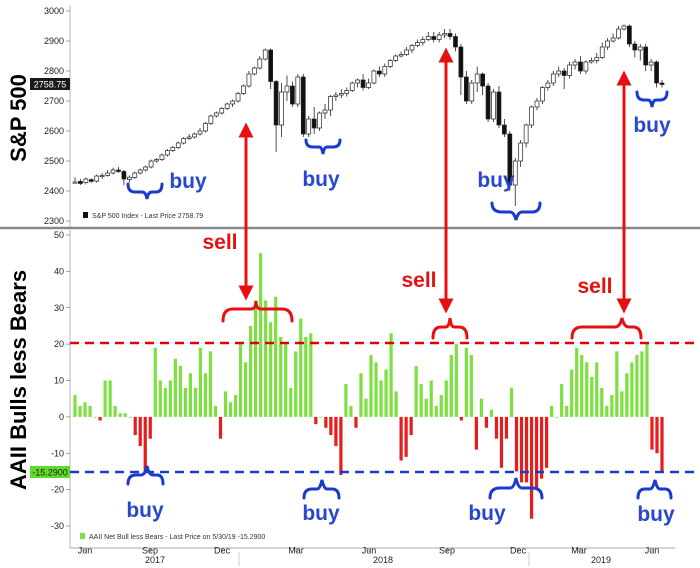  What do you see at coordinates (50, 472) in the screenshot?
I see `aaii-last-value-badge: -15.2900` at bounding box center [50, 472].